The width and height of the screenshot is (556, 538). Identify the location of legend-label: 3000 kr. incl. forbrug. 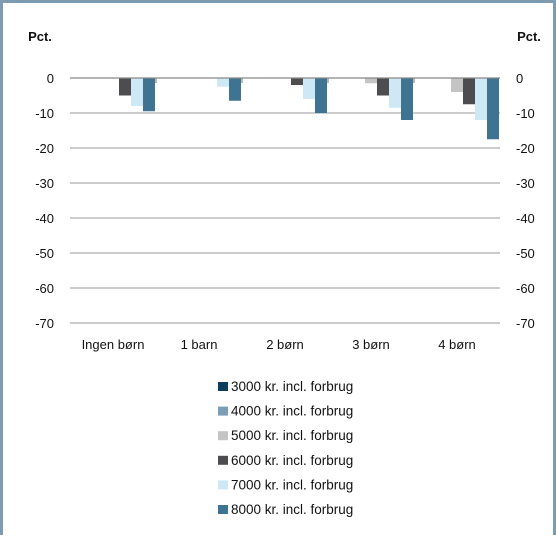
(292, 386).